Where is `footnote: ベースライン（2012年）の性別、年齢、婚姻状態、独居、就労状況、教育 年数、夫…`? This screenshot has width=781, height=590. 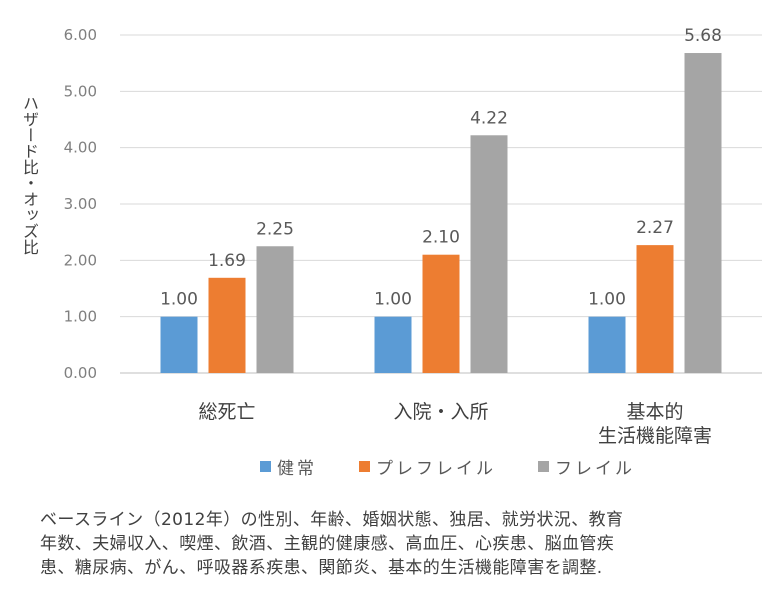 footnote: ベースライン（2012年）の性別、年齢、婚姻状態、独居、就労状況、教育 年数、夫… is located at coordinates (400, 544).